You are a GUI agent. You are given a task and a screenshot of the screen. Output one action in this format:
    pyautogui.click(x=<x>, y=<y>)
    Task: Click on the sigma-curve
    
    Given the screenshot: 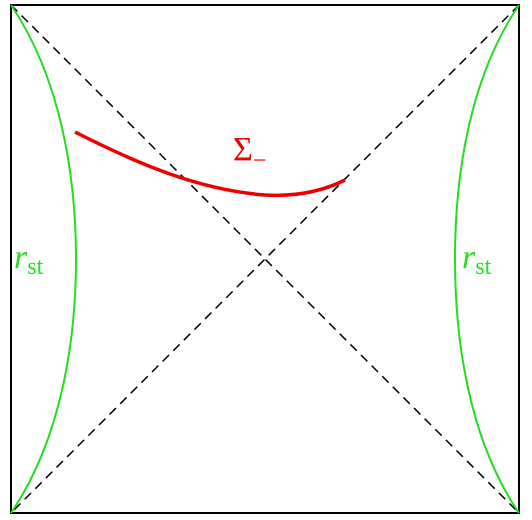 What is the action you would take?
    pyautogui.click(x=210, y=164)
    